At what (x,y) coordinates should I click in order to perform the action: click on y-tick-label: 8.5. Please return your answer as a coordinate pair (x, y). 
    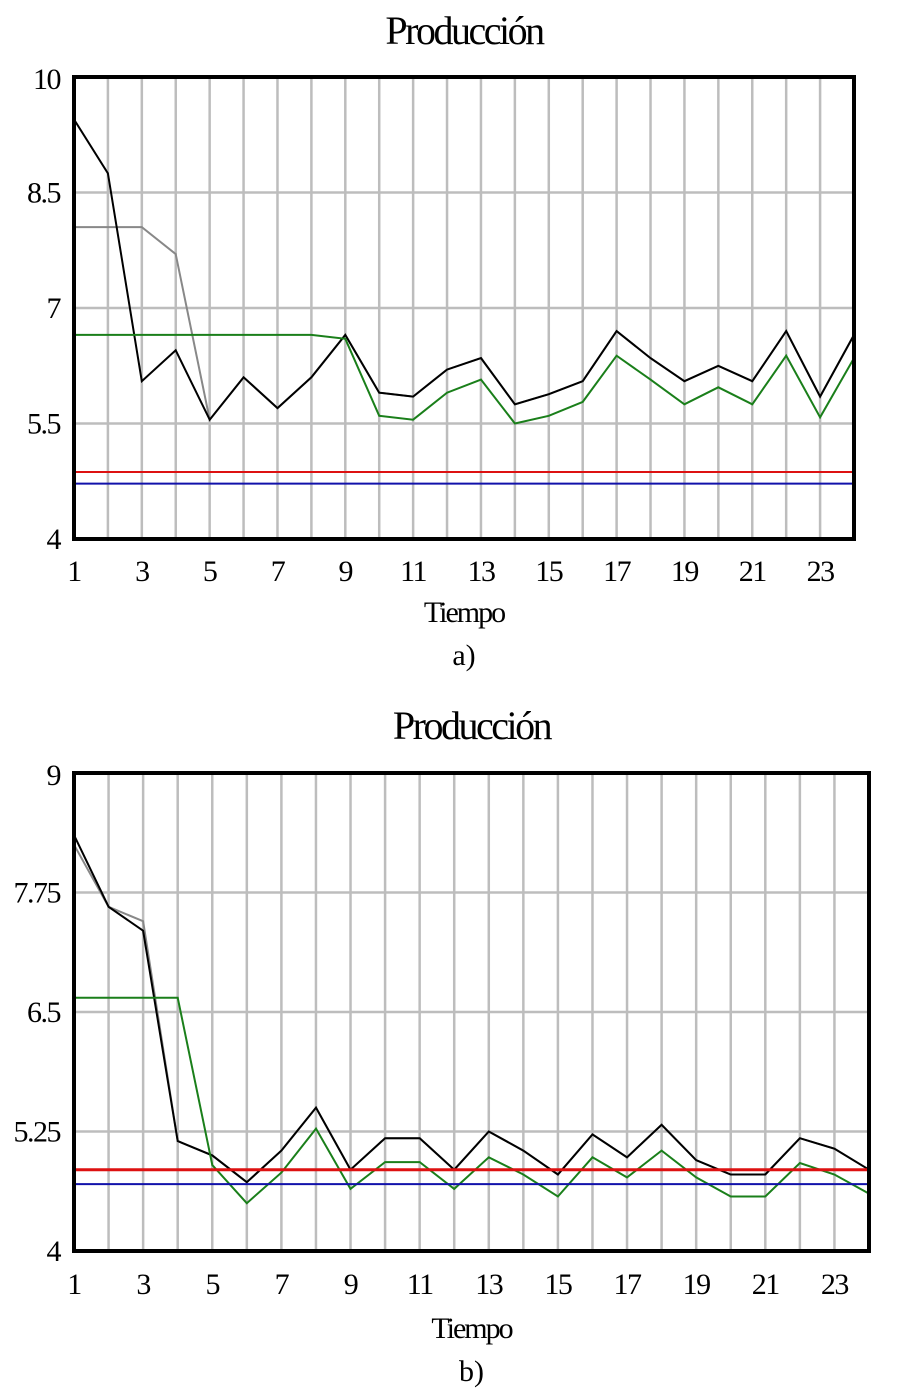
    Looking at the image, I should click on (44, 193).